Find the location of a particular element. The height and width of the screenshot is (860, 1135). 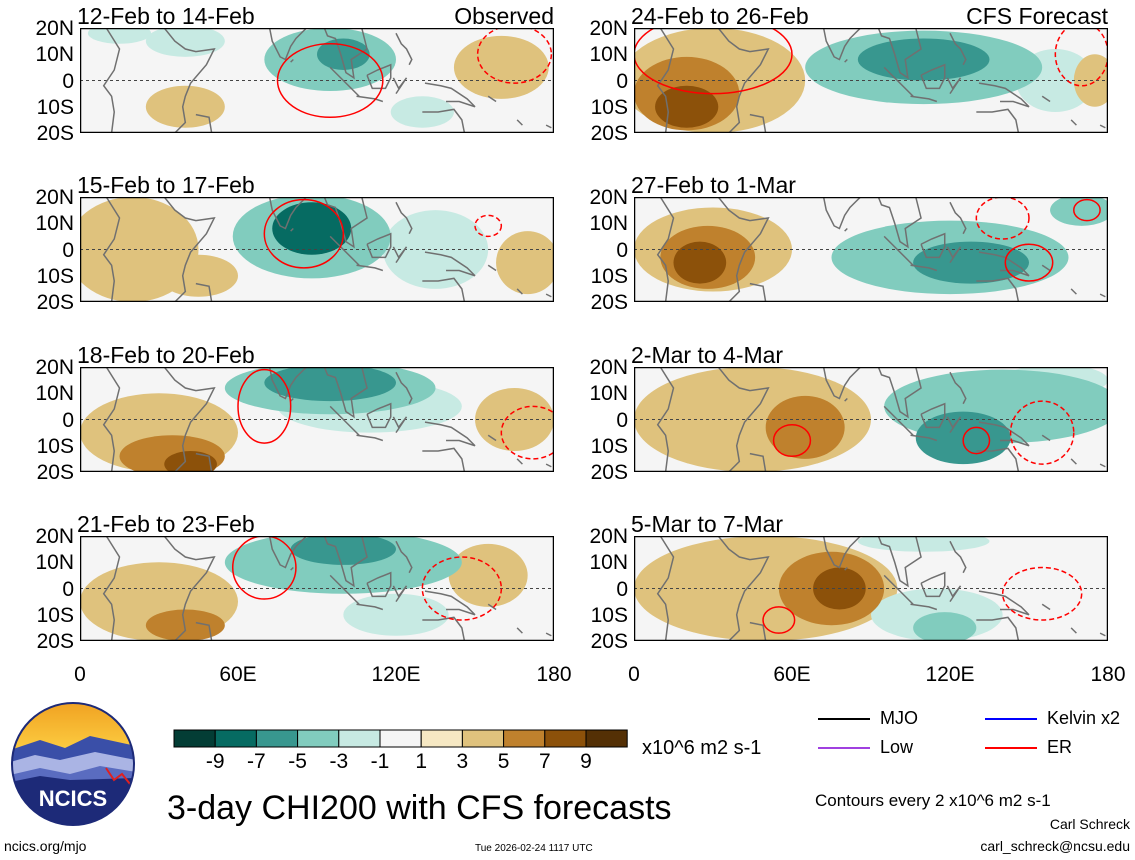

colorbar-tick-label: 3 is located at coordinates (462, 761).